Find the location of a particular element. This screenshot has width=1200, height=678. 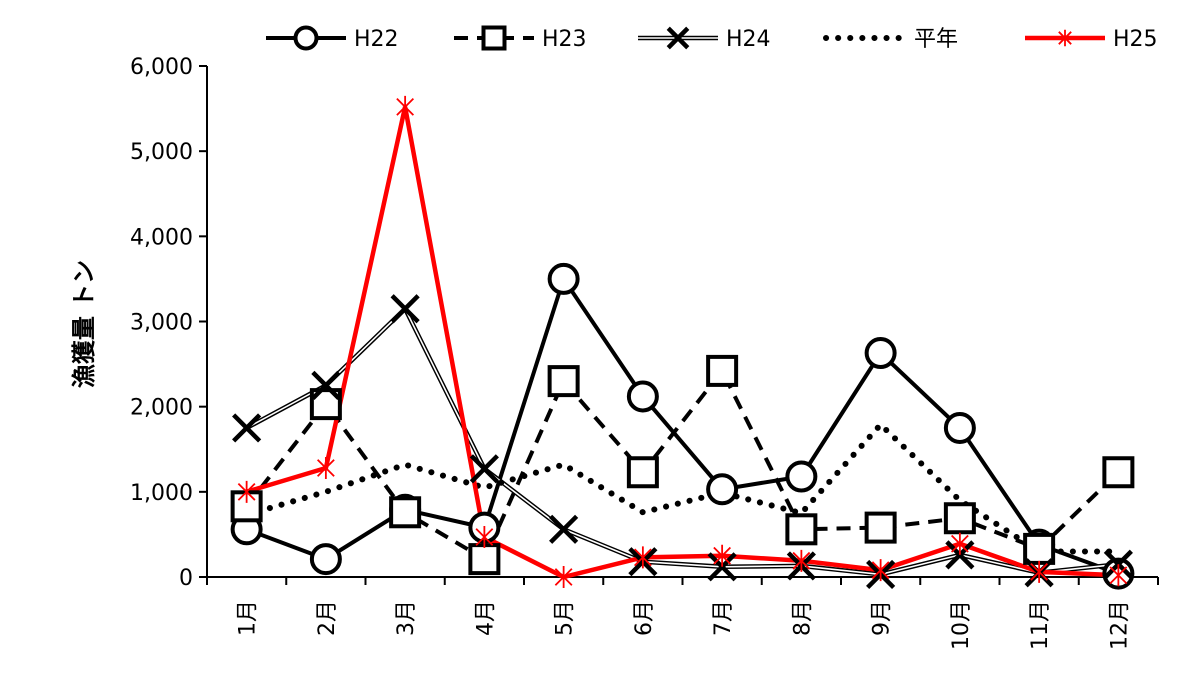

legend-item: H22 is located at coordinates (332, 38).